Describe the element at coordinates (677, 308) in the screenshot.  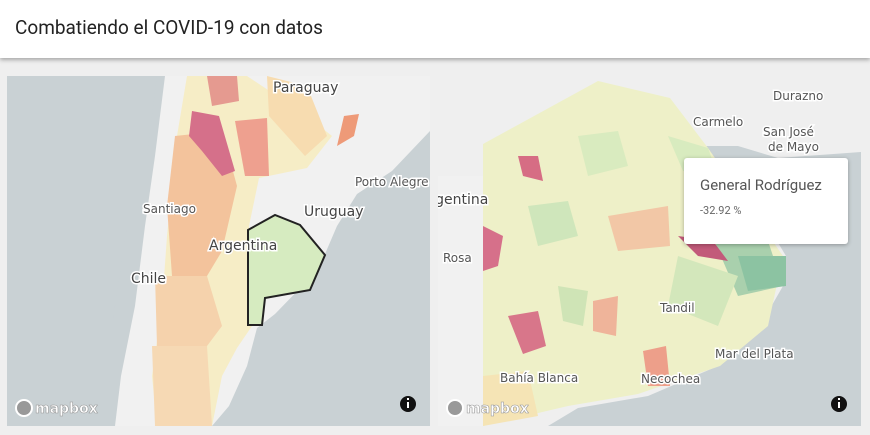
I see `map-label: Tandil` at that location.